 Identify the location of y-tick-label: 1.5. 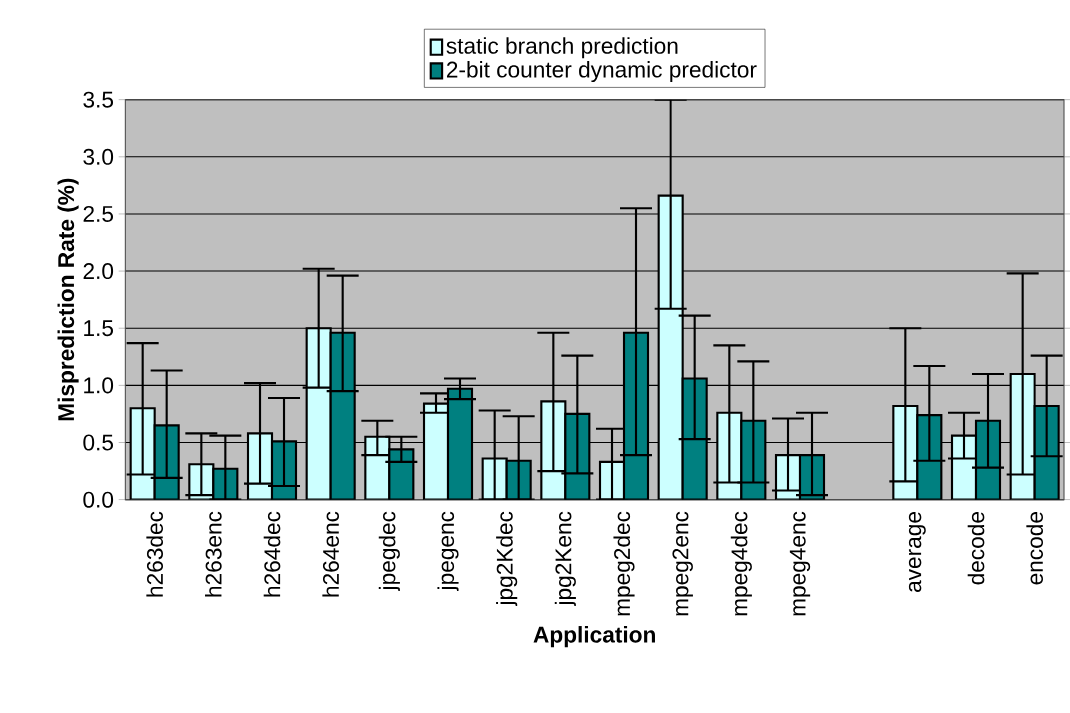
(99, 328).